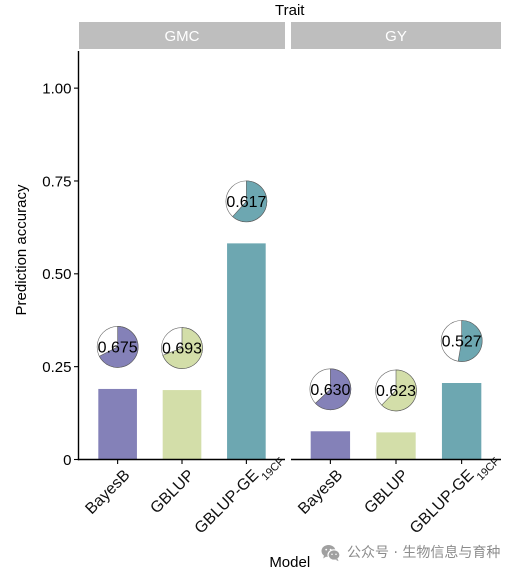 The width and height of the screenshot is (530, 575). I want to click on x-tick-label-gy-gblup-ge-19cf: GBLUP-GE, so click(442, 502).